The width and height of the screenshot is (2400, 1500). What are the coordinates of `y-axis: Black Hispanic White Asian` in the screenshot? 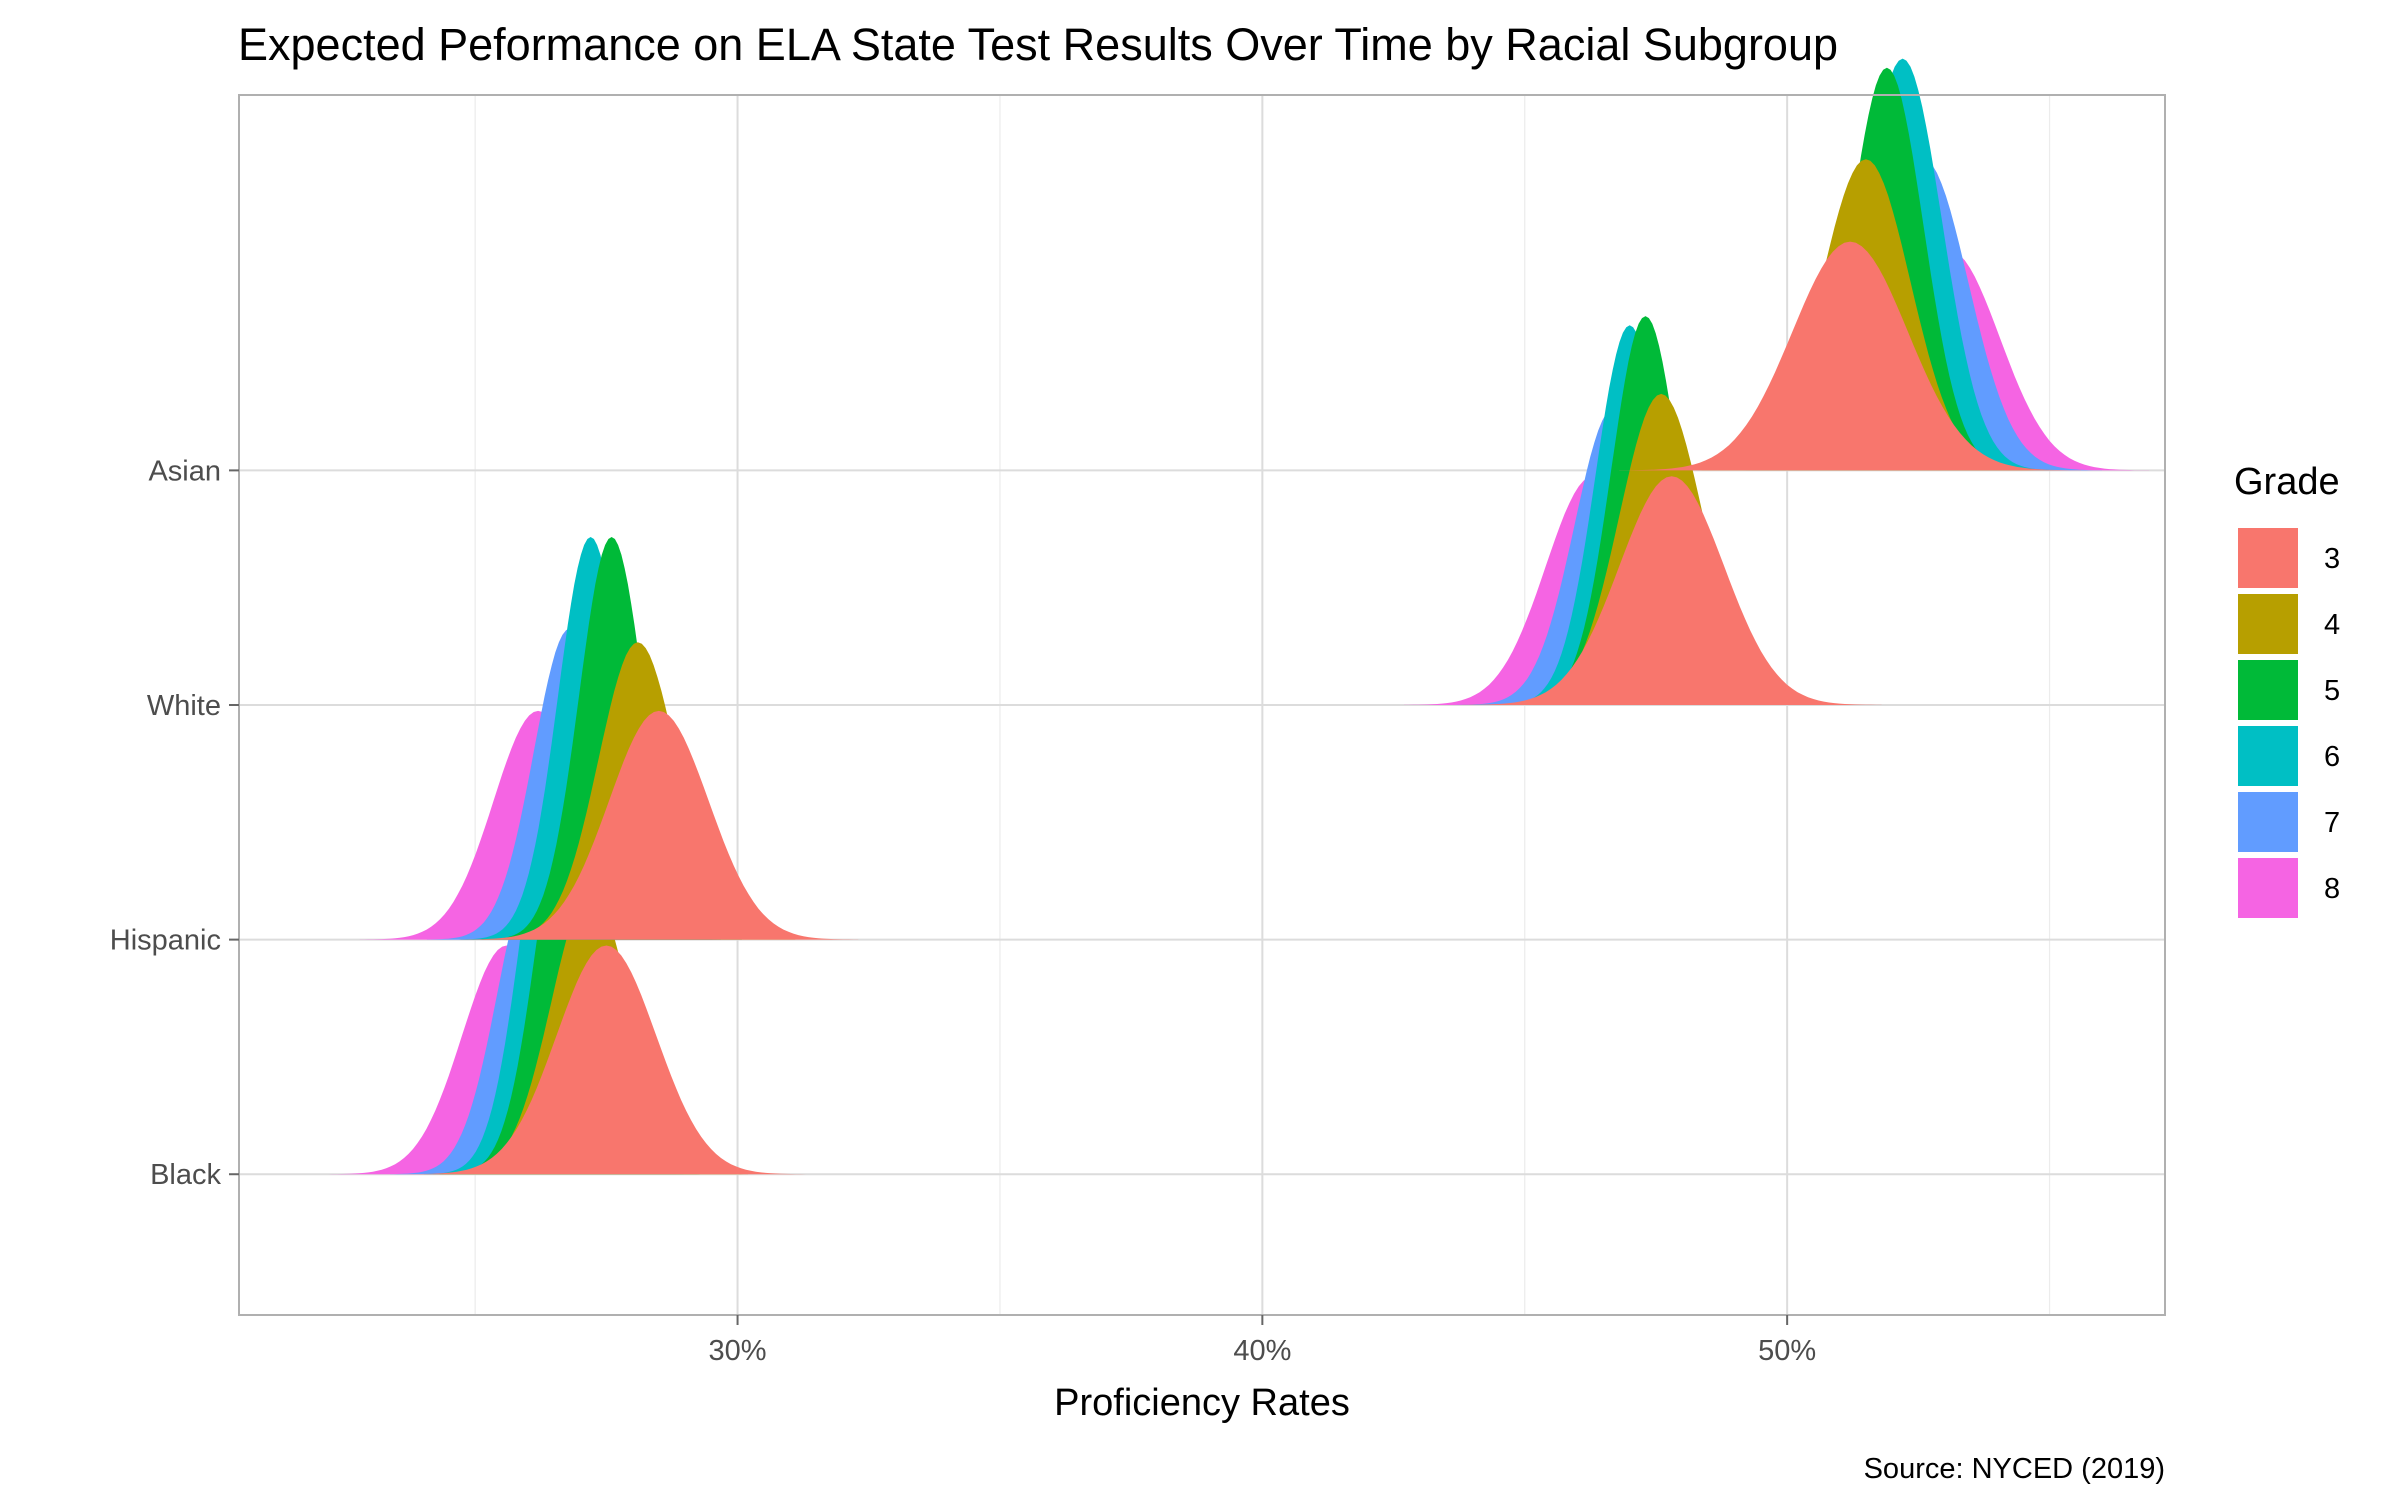 It's located at (174, 823).